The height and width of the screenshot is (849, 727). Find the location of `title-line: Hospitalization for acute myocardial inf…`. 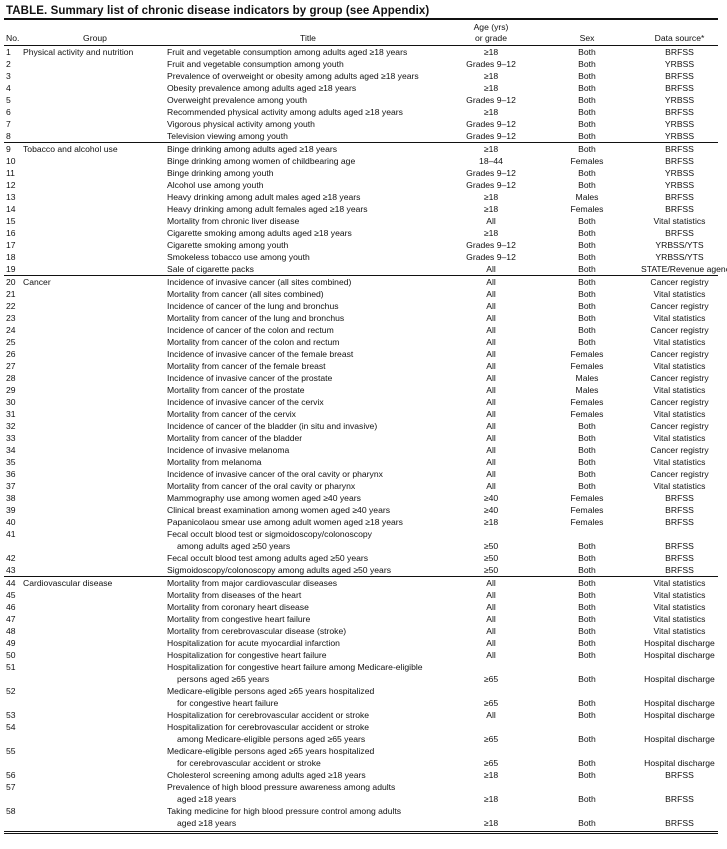

title-line: Hospitalization for acute myocardial inf… is located at coordinates (253, 643).